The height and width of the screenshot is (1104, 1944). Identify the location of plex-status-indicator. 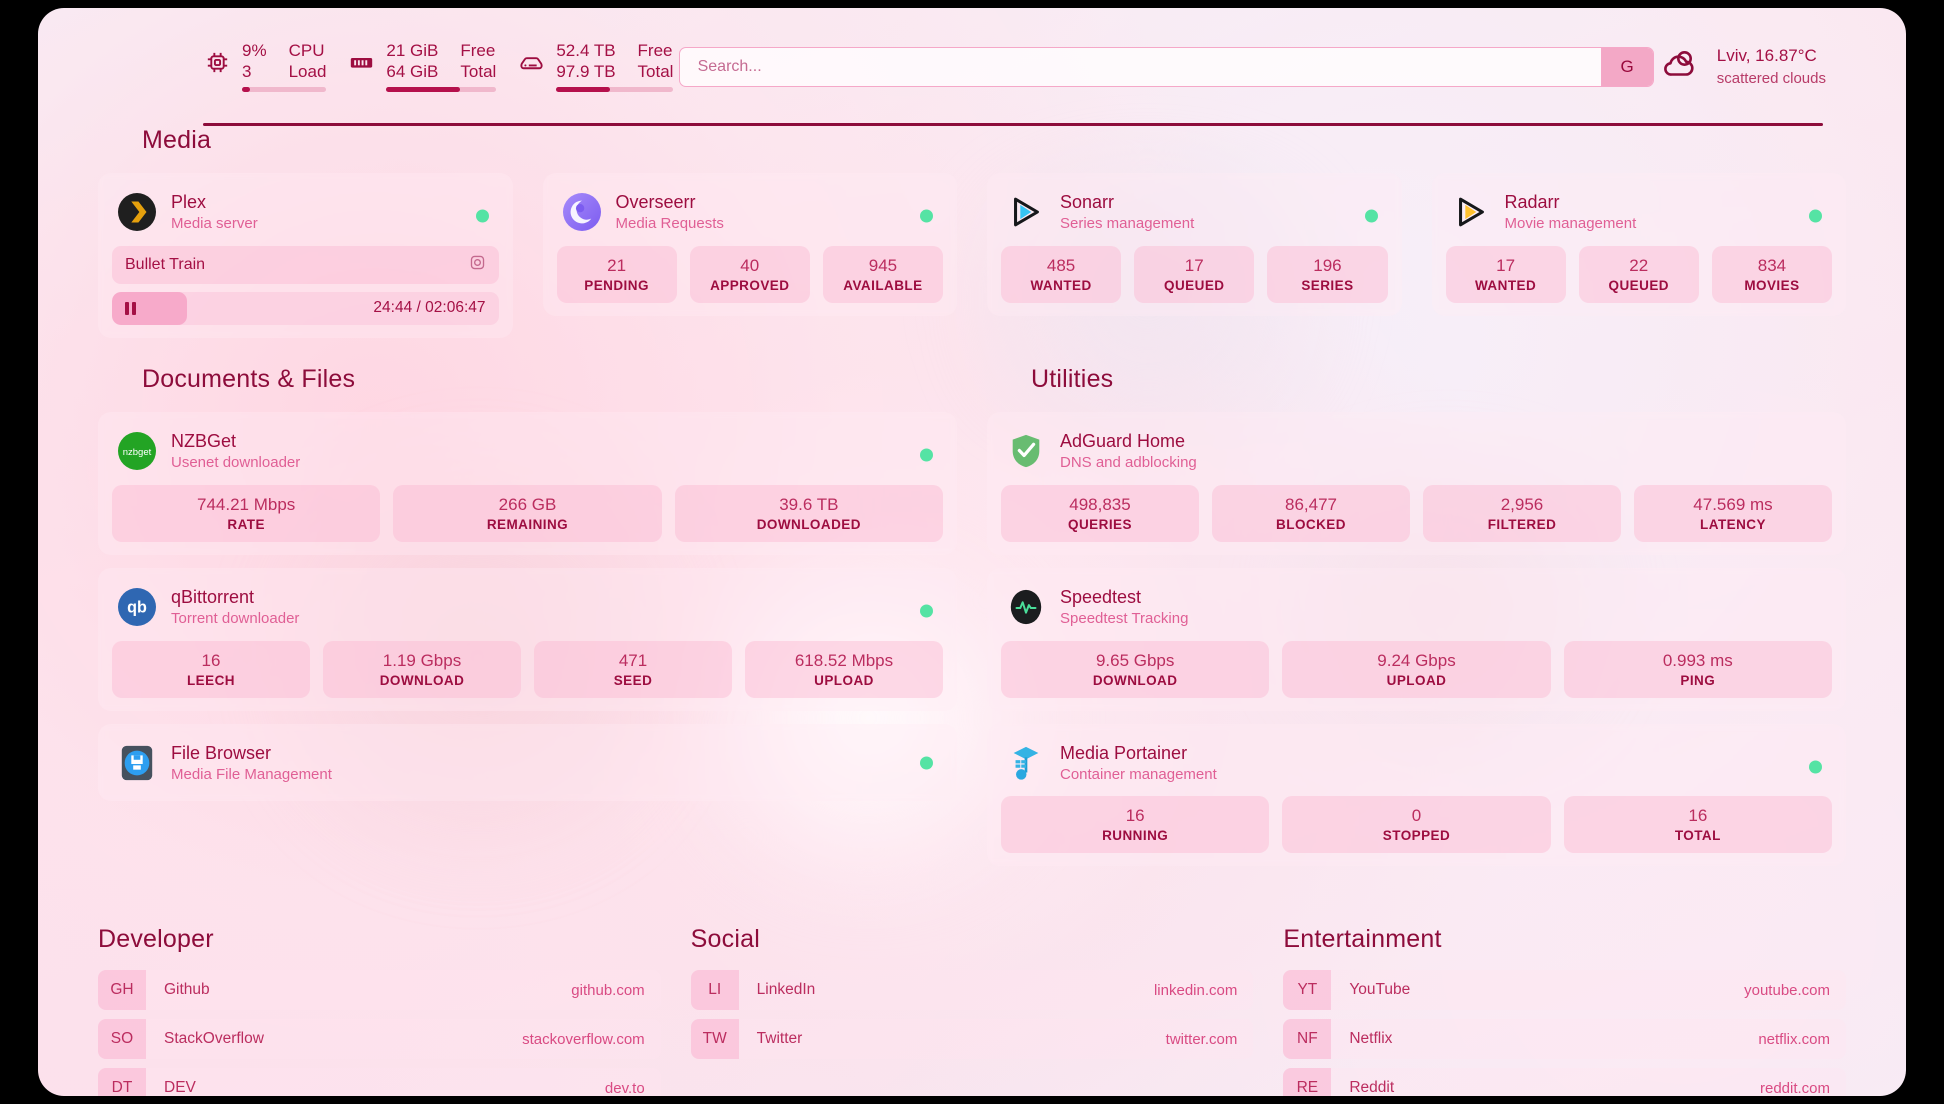
(482, 216).